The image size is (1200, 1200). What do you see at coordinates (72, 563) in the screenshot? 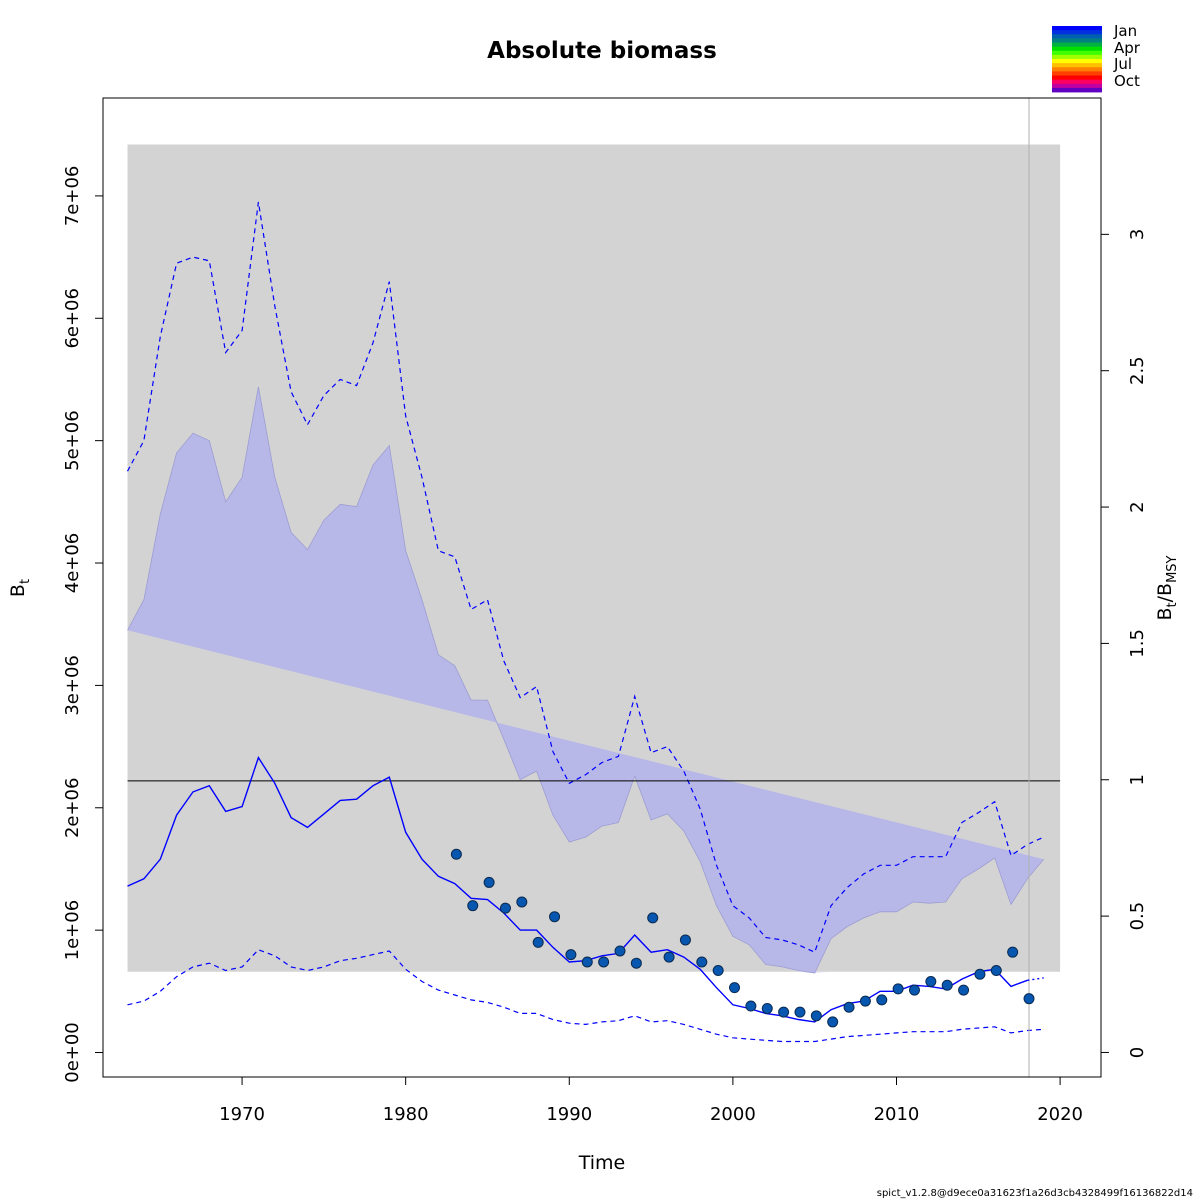
I see `y-tick-label: 4e+06` at bounding box center [72, 563].